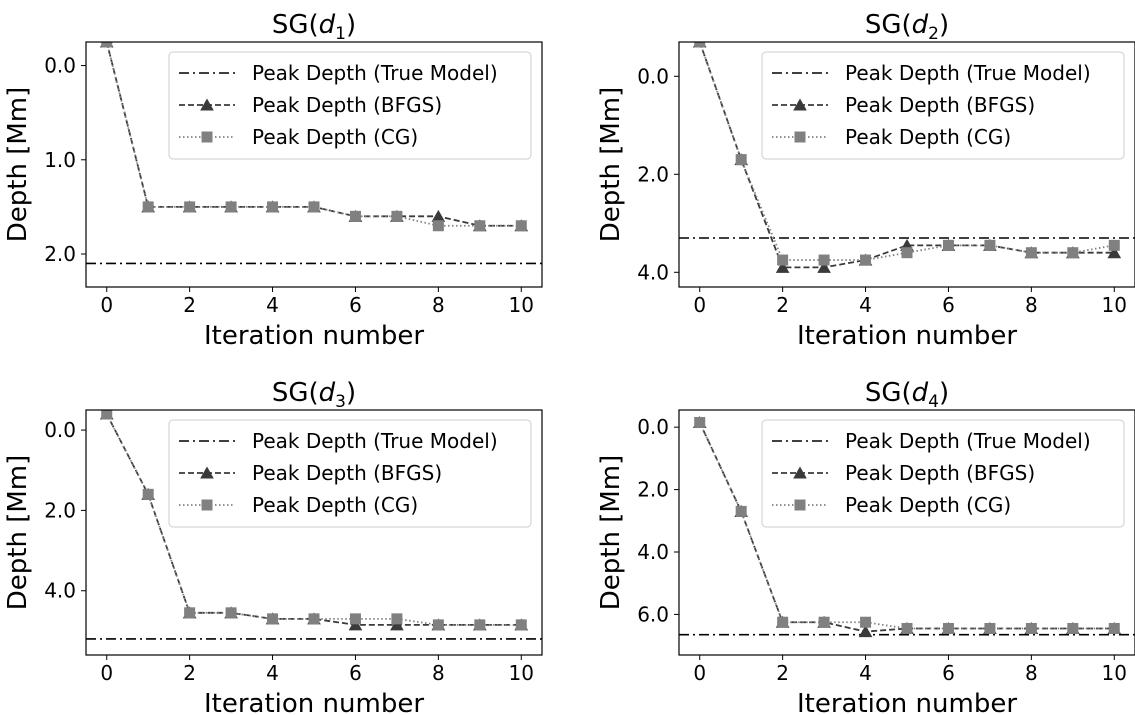 The height and width of the screenshot is (715, 1135). I want to click on title-subscript: 2, so click(933, 34).